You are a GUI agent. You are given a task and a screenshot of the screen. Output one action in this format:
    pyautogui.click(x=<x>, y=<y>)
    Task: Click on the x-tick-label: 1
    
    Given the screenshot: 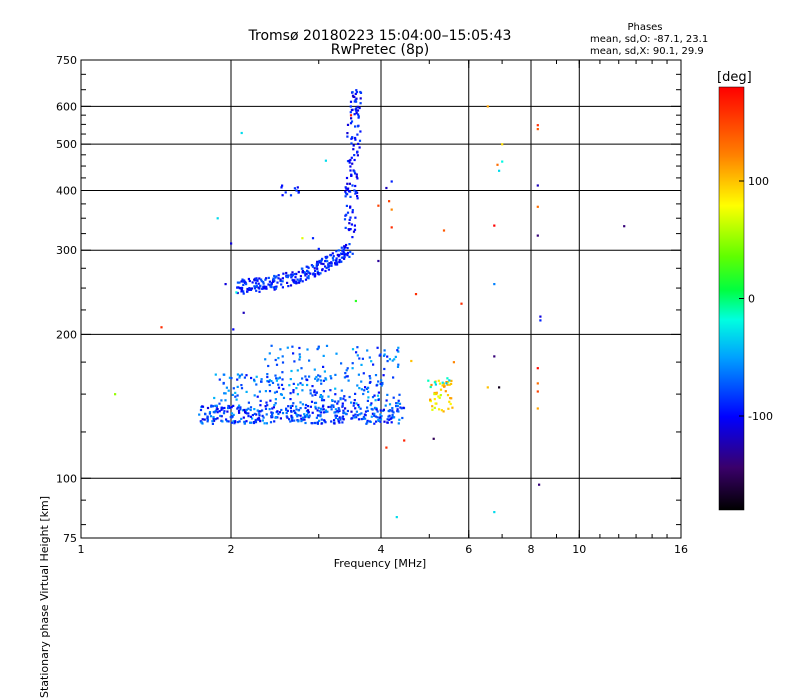 What is the action you would take?
    pyautogui.click(x=81, y=549)
    